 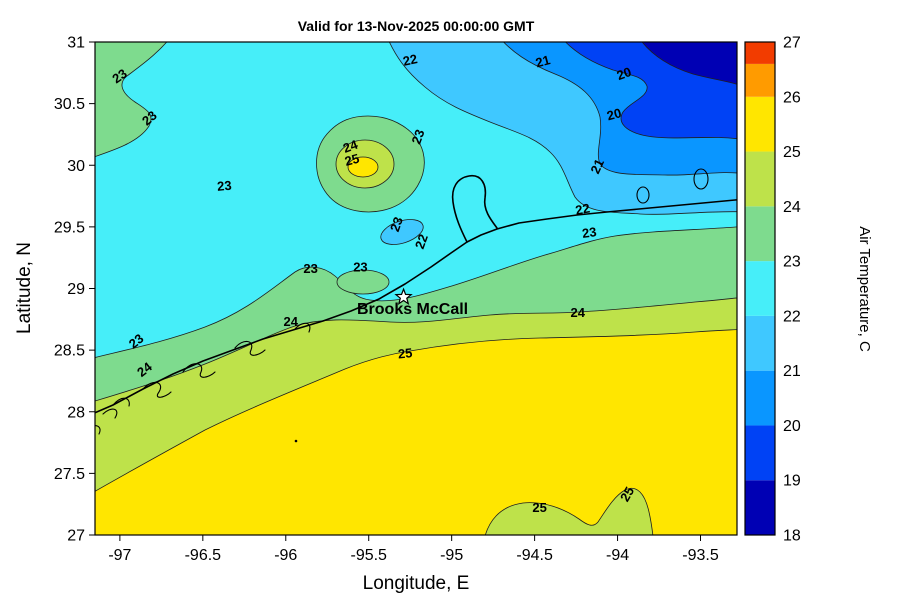 I want to click on contour-cool-pocket-bottom, so click(x=569, y=511).